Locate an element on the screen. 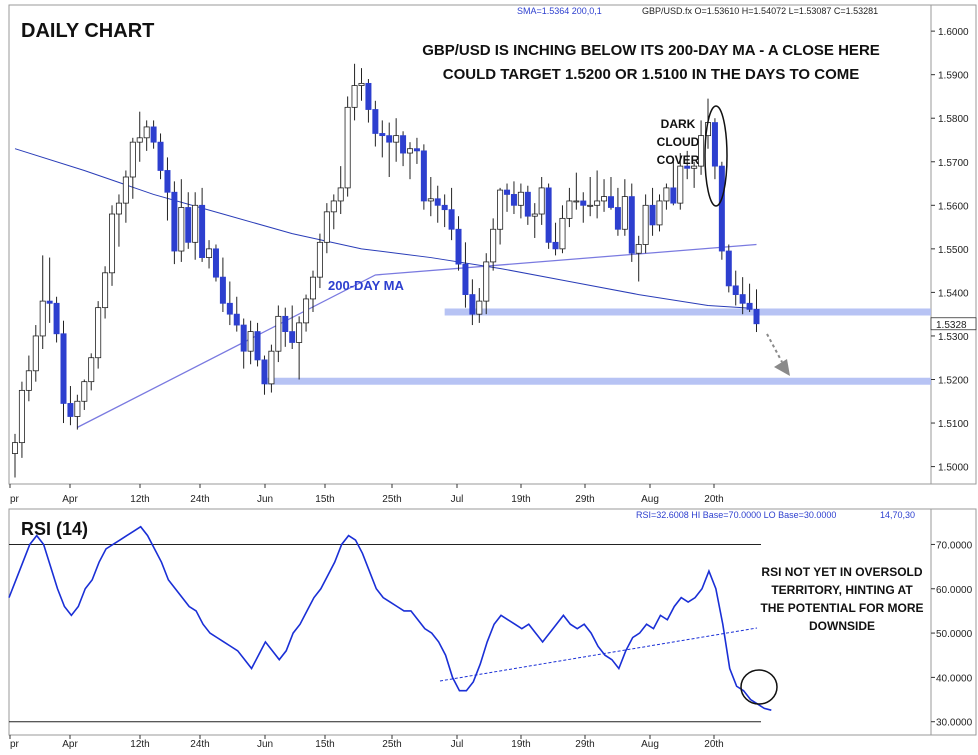  x-tick-label-bottom: pr is located at coordinates (15, 744).